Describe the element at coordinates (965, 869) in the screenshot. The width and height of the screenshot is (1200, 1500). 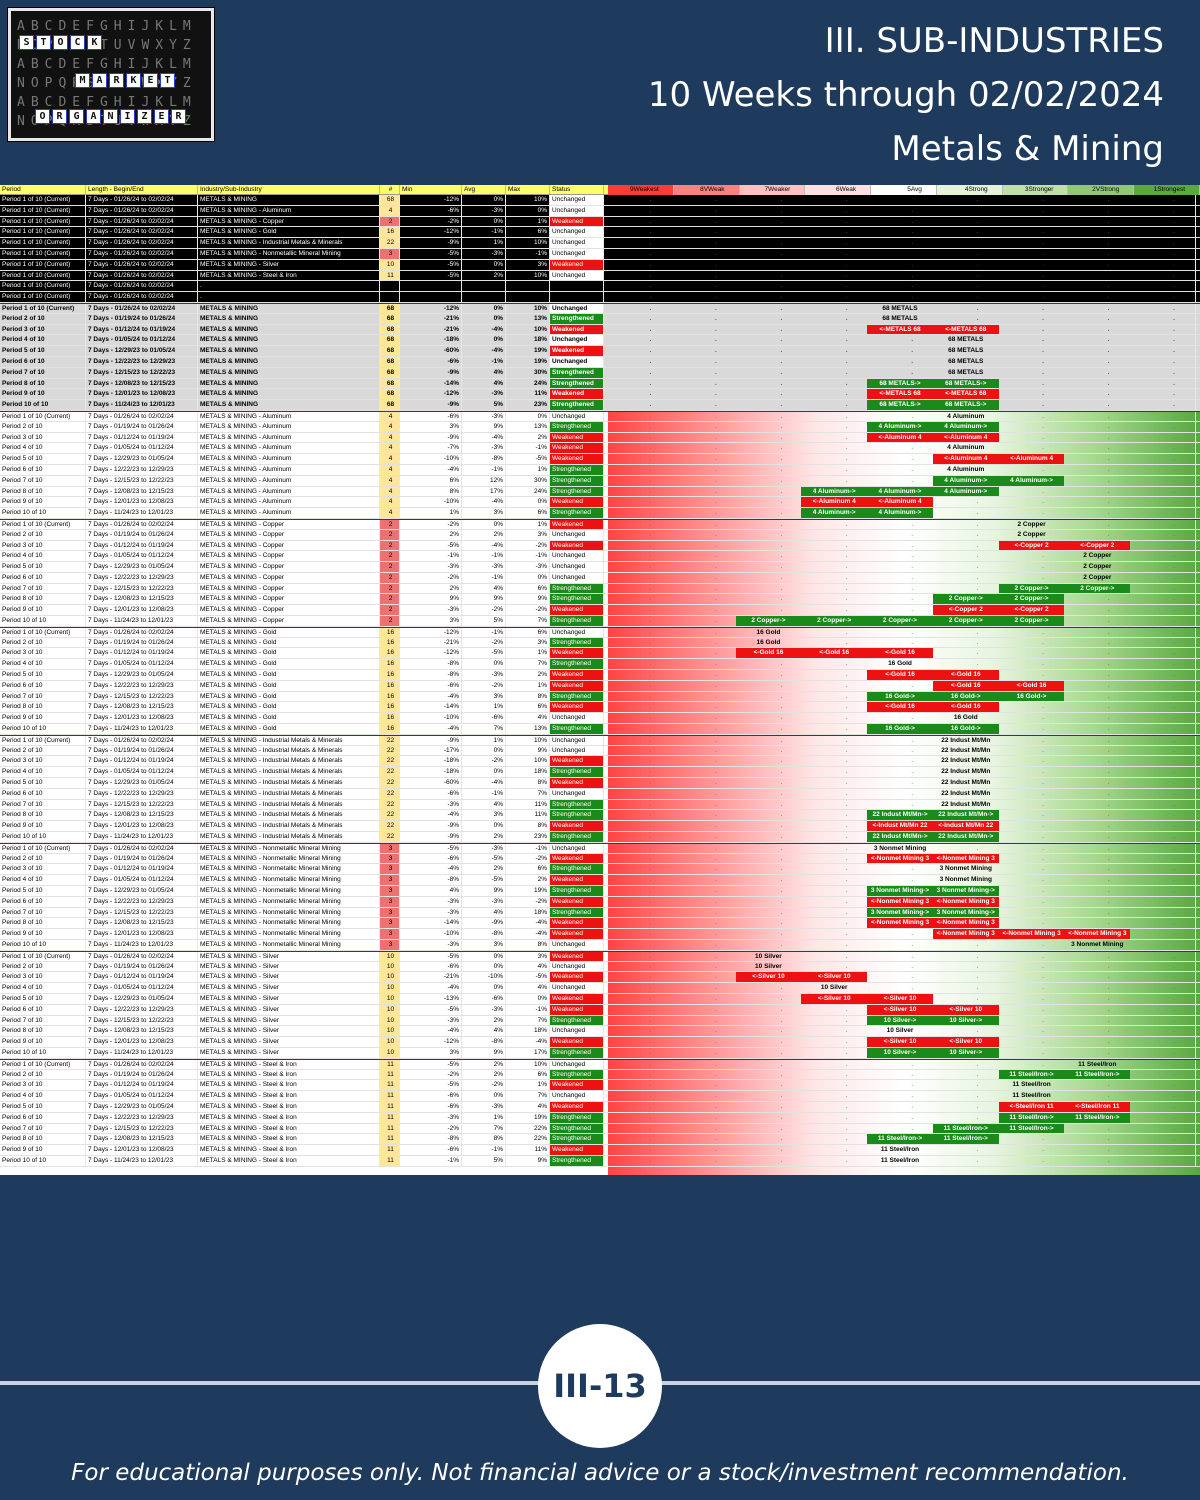
I see `heat-cell-plain: 3 Nonmet Mining` at that location.